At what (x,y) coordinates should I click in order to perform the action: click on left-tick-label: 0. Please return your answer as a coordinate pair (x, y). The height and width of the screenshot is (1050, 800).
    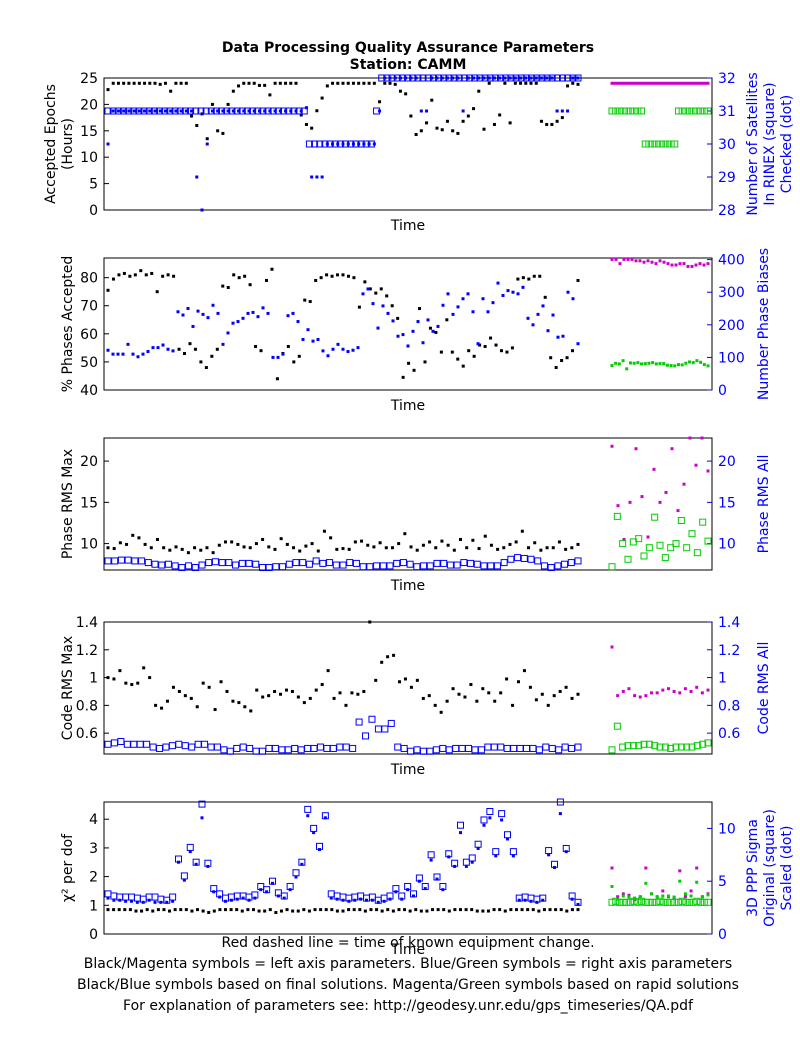
    Looking at the image, I should click on (93, 211).